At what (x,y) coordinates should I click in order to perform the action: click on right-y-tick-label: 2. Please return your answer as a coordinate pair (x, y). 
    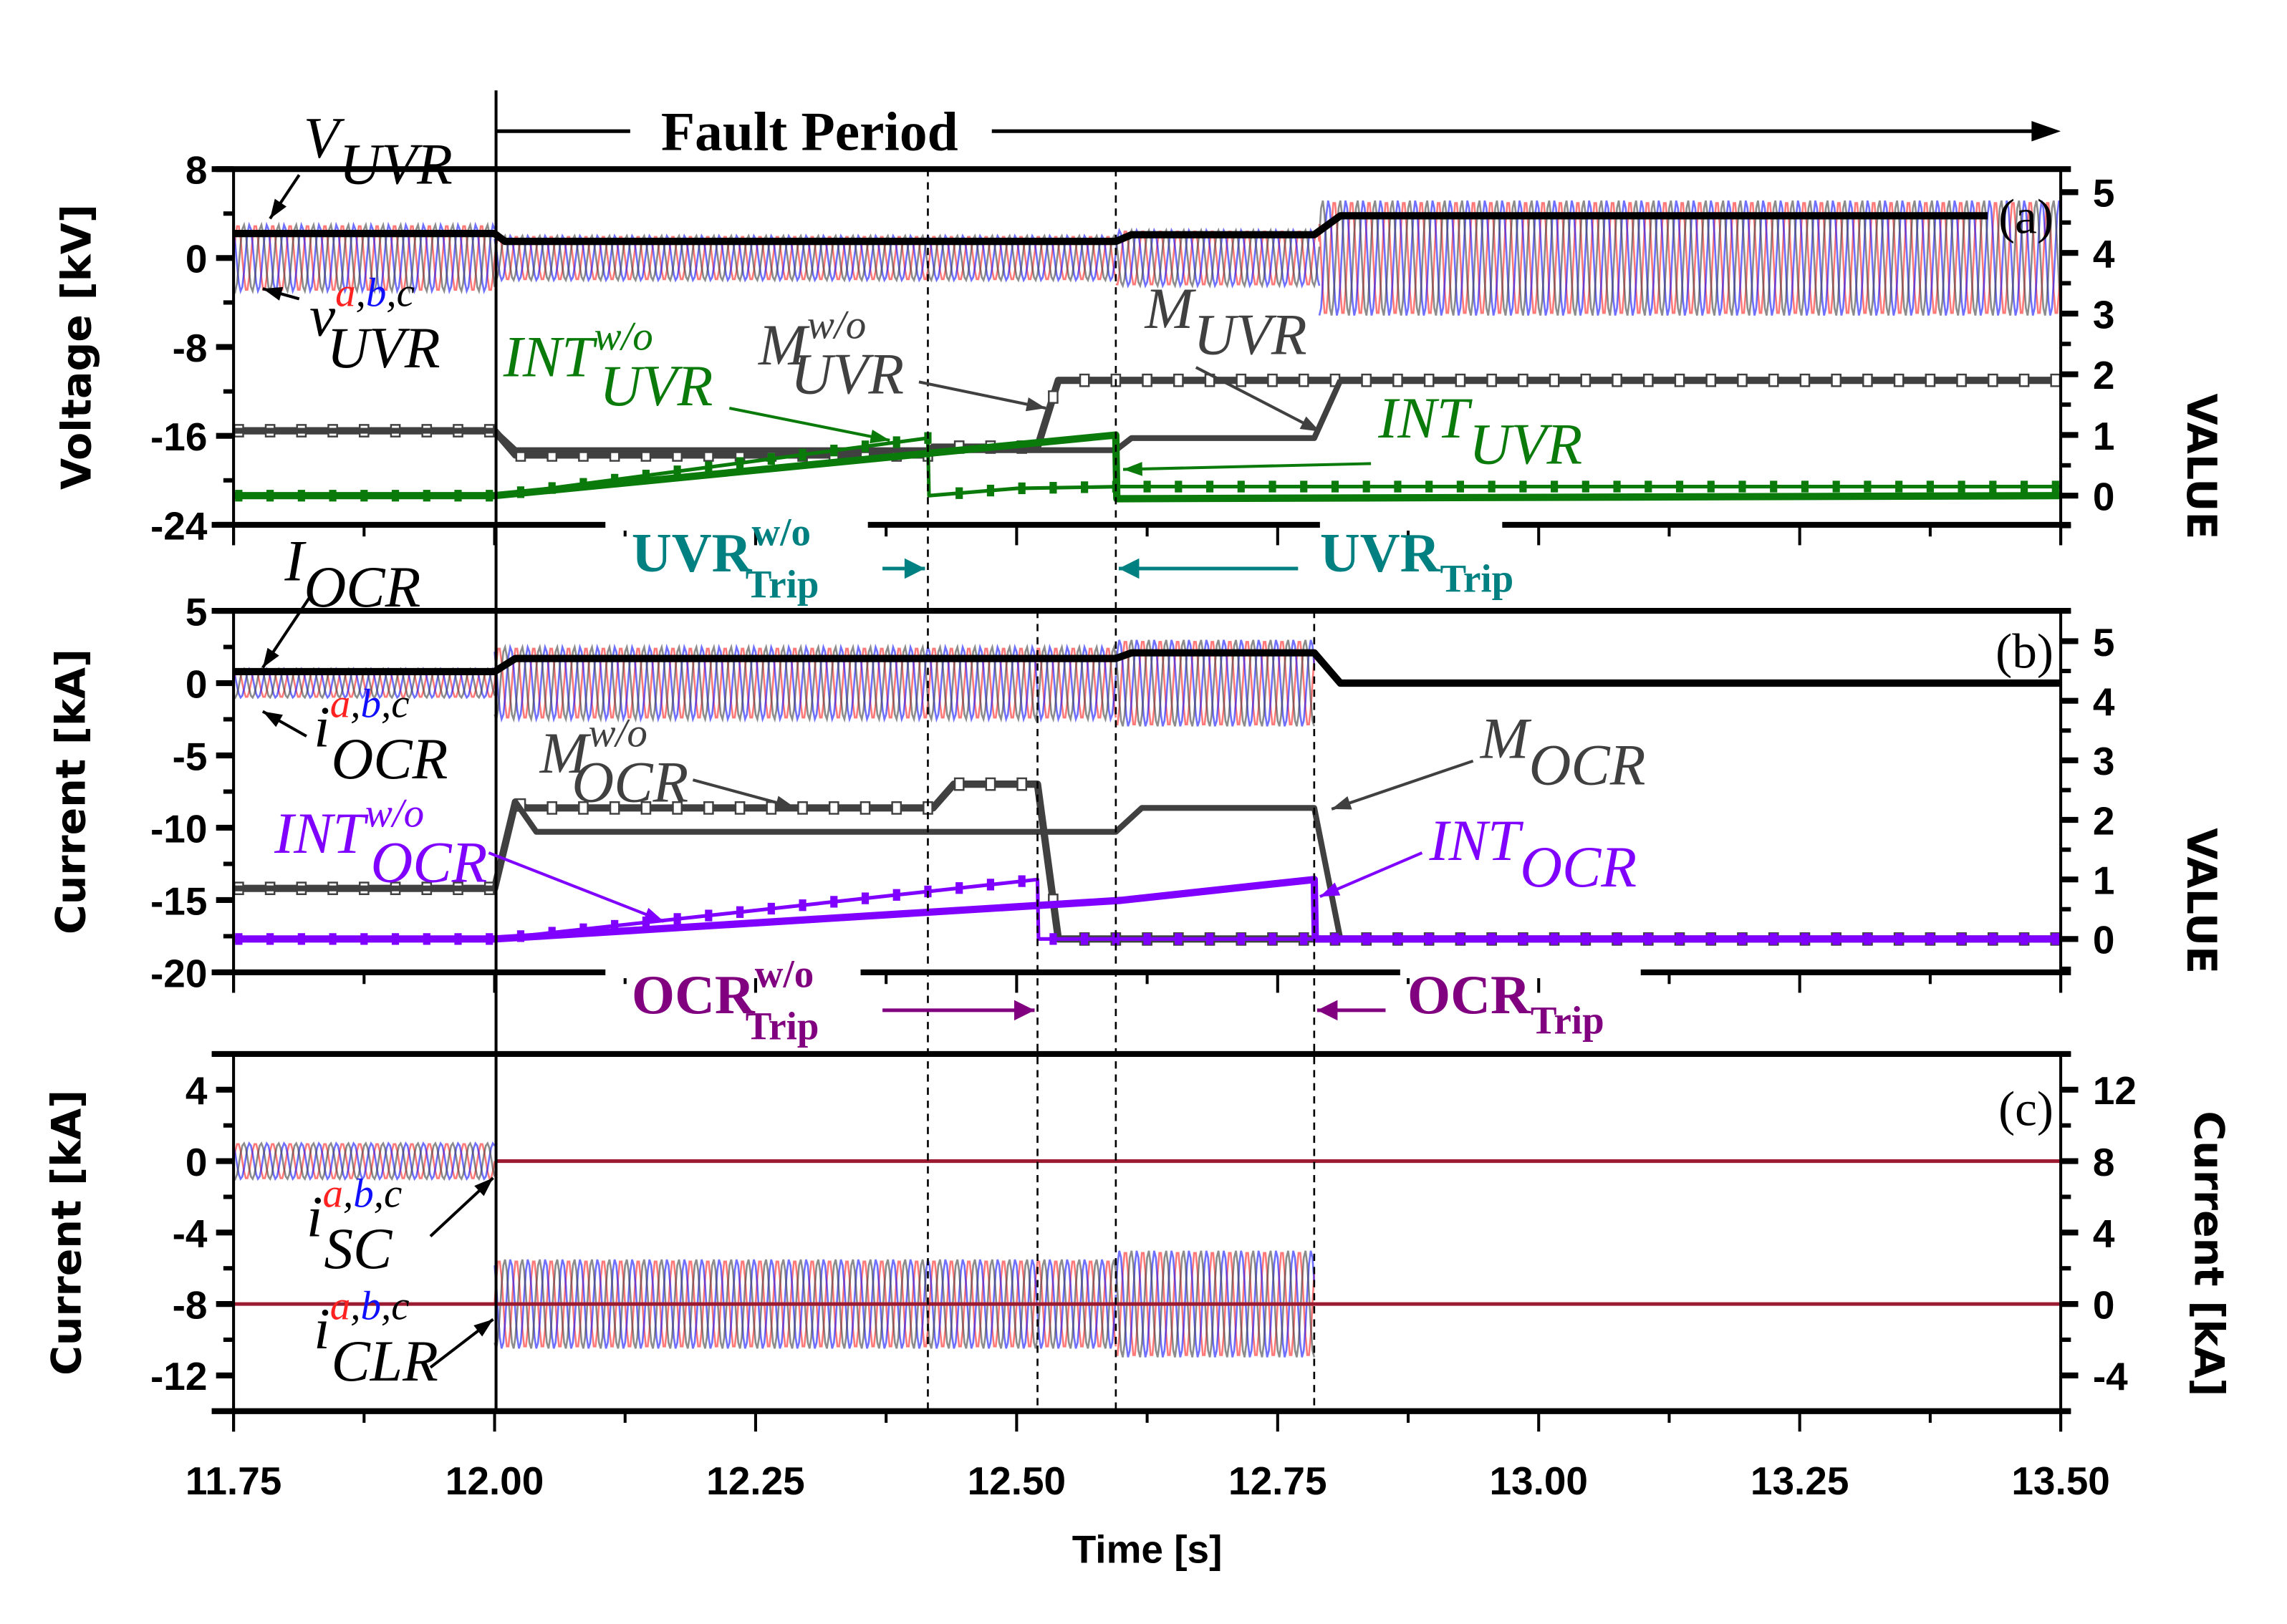
    Looking at the image, I should click on (2104, 820).